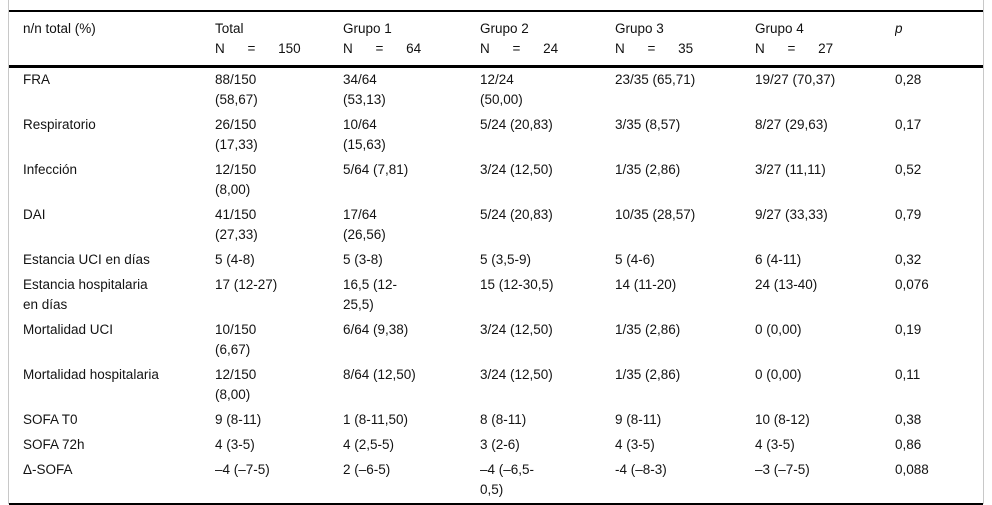  What do you see at coordinates (48, 469) in the screenshot?
I see `row-label: Δ-SOFA` at bounding box center [48, 469].